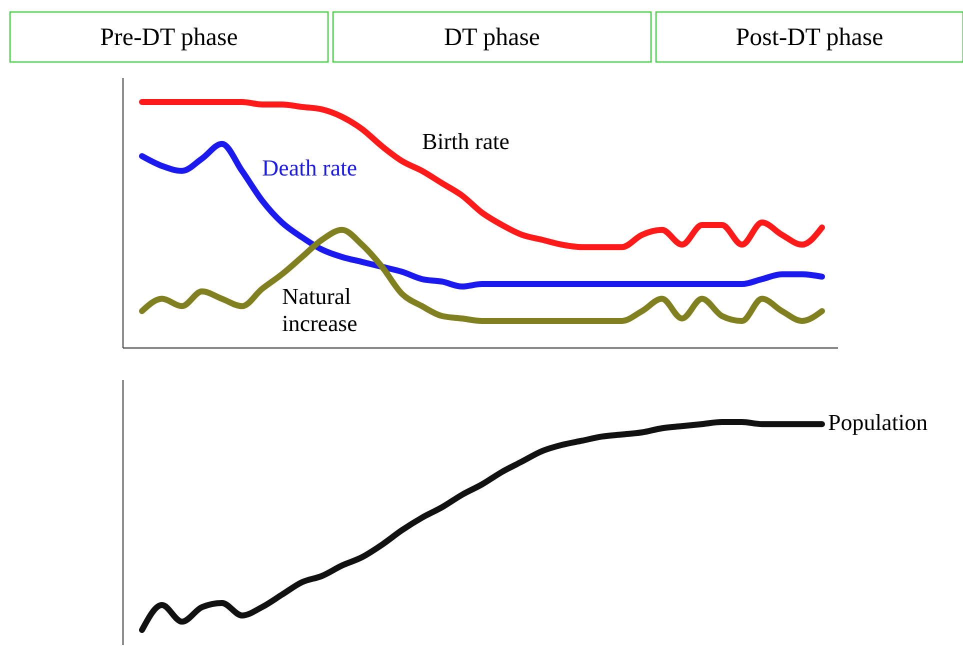 The image size is (963, 646). Describe the element at coordinates (320, 310) in the screenshot. I see `series-label: Natural increase` at that location.